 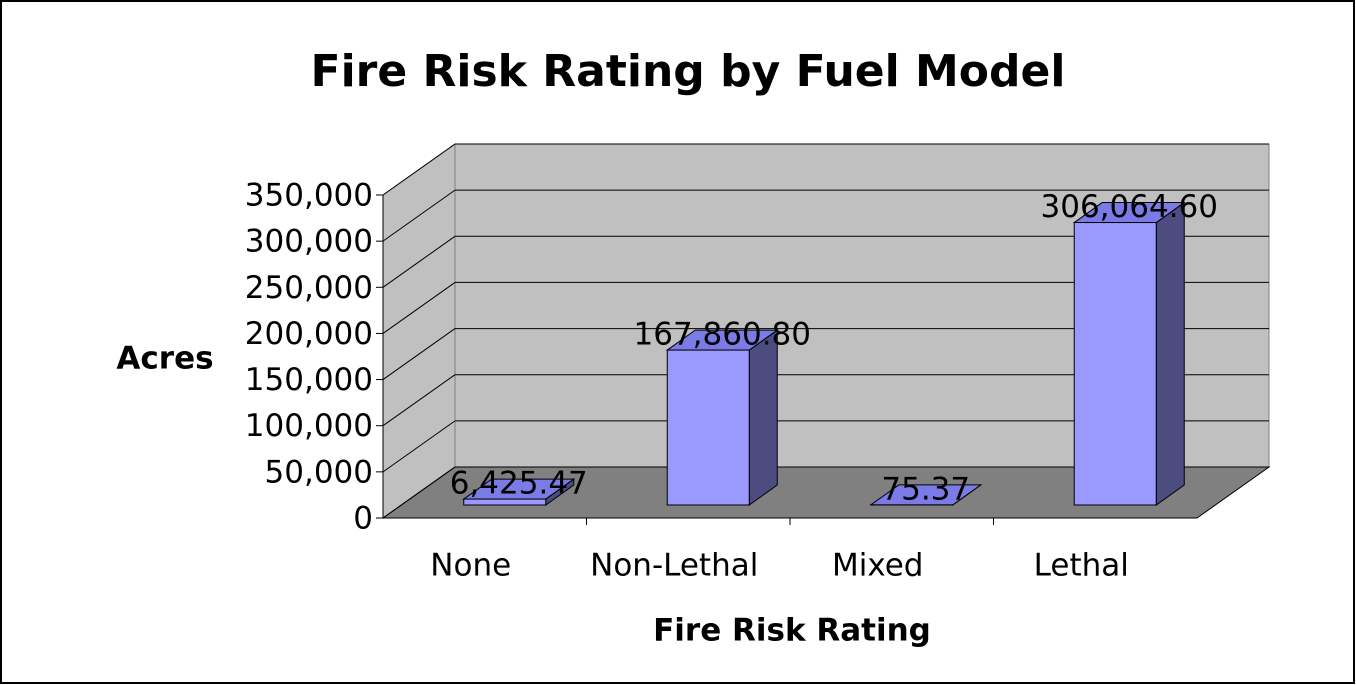 What do you see at coordinates (519, 484) in the screenshot?
I see `data-label: 6,425.47` at bounding box center [519, 484].